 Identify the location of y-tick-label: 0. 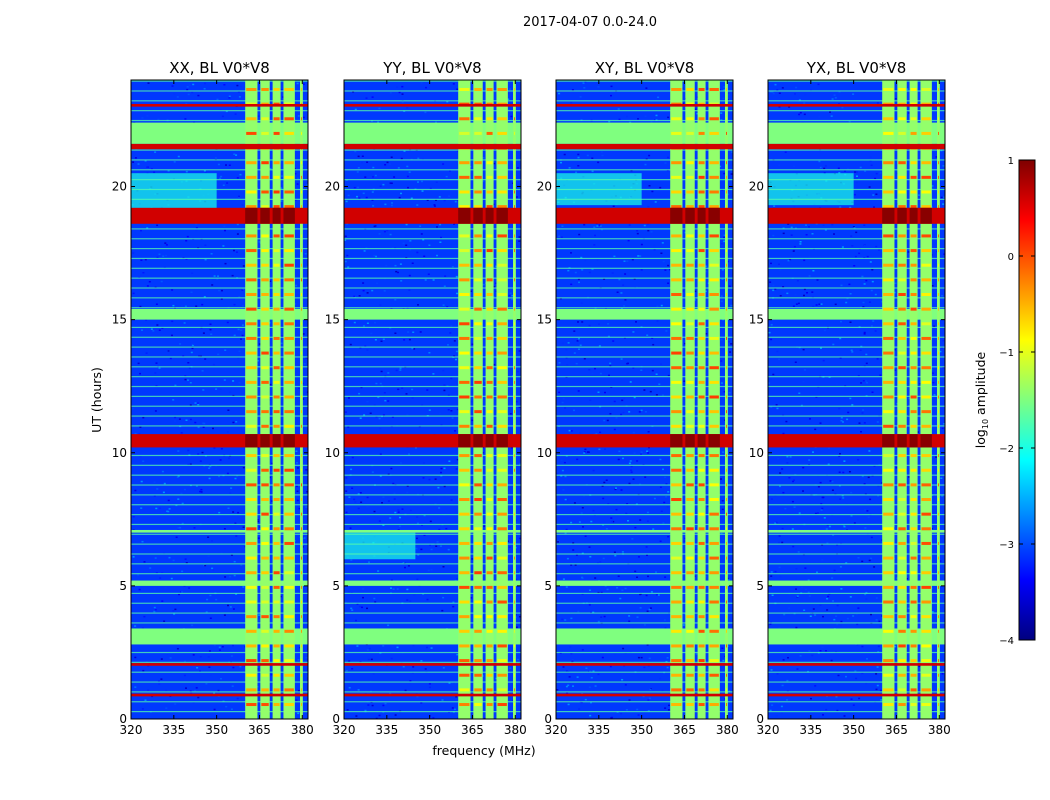
(548, 719).